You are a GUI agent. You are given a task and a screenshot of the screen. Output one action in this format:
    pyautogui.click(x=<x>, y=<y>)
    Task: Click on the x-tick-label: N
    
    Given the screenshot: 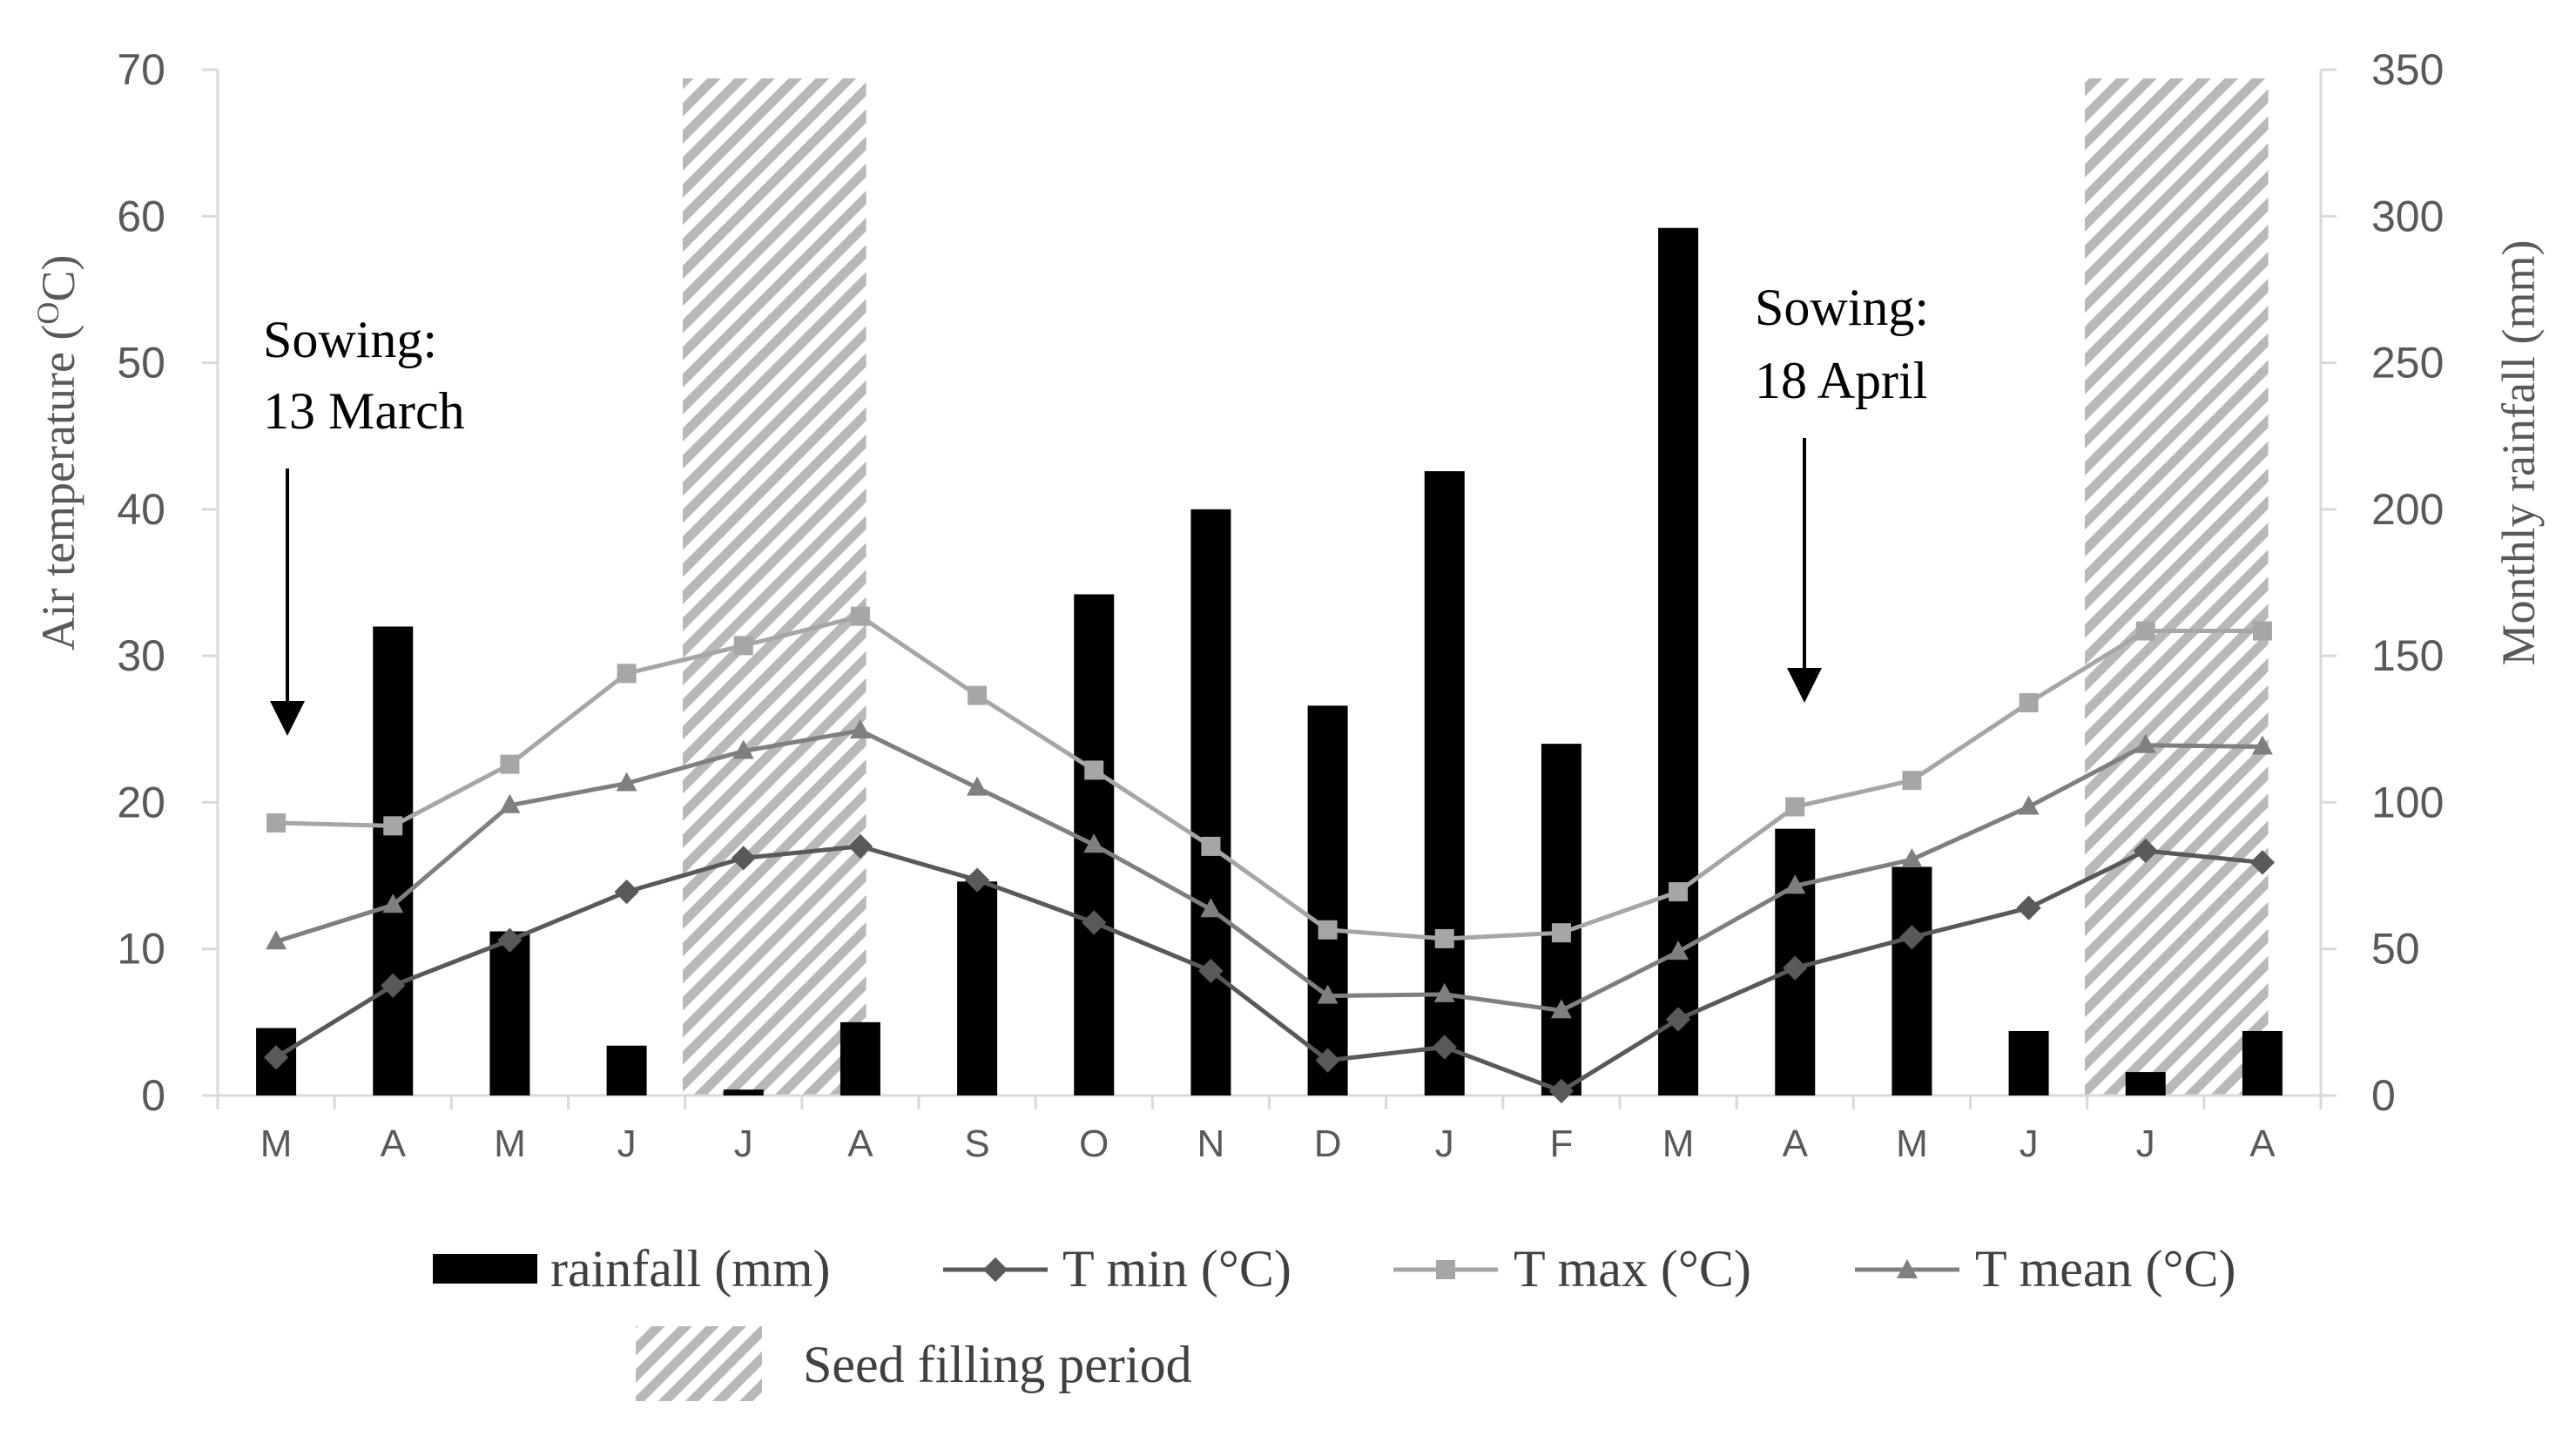 What is the action you would take?
    pyautogui.click(x=1211, y=1143)
    